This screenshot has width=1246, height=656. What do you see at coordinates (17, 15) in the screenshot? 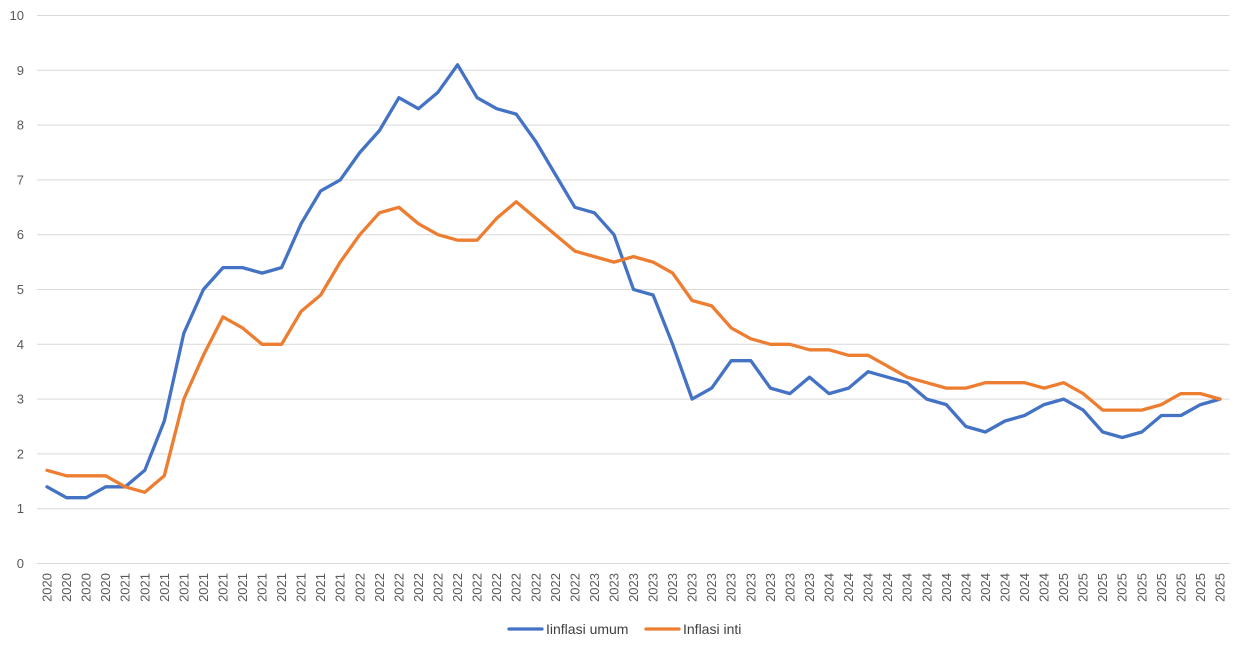
I see `svg-text: 10` at bounding box center [17, 15].